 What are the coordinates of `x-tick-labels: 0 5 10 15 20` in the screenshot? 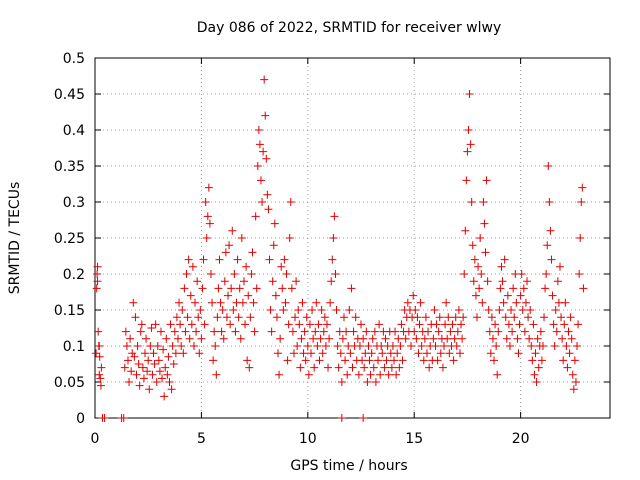 It's located at (310, 439).